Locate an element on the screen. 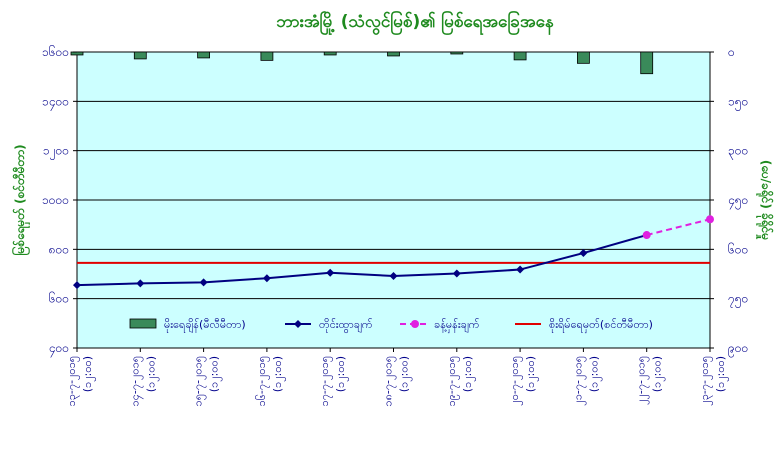  legend-label: မိုးရေချိန်(မီလီမီတာ) is located at coordinates (205, 325).